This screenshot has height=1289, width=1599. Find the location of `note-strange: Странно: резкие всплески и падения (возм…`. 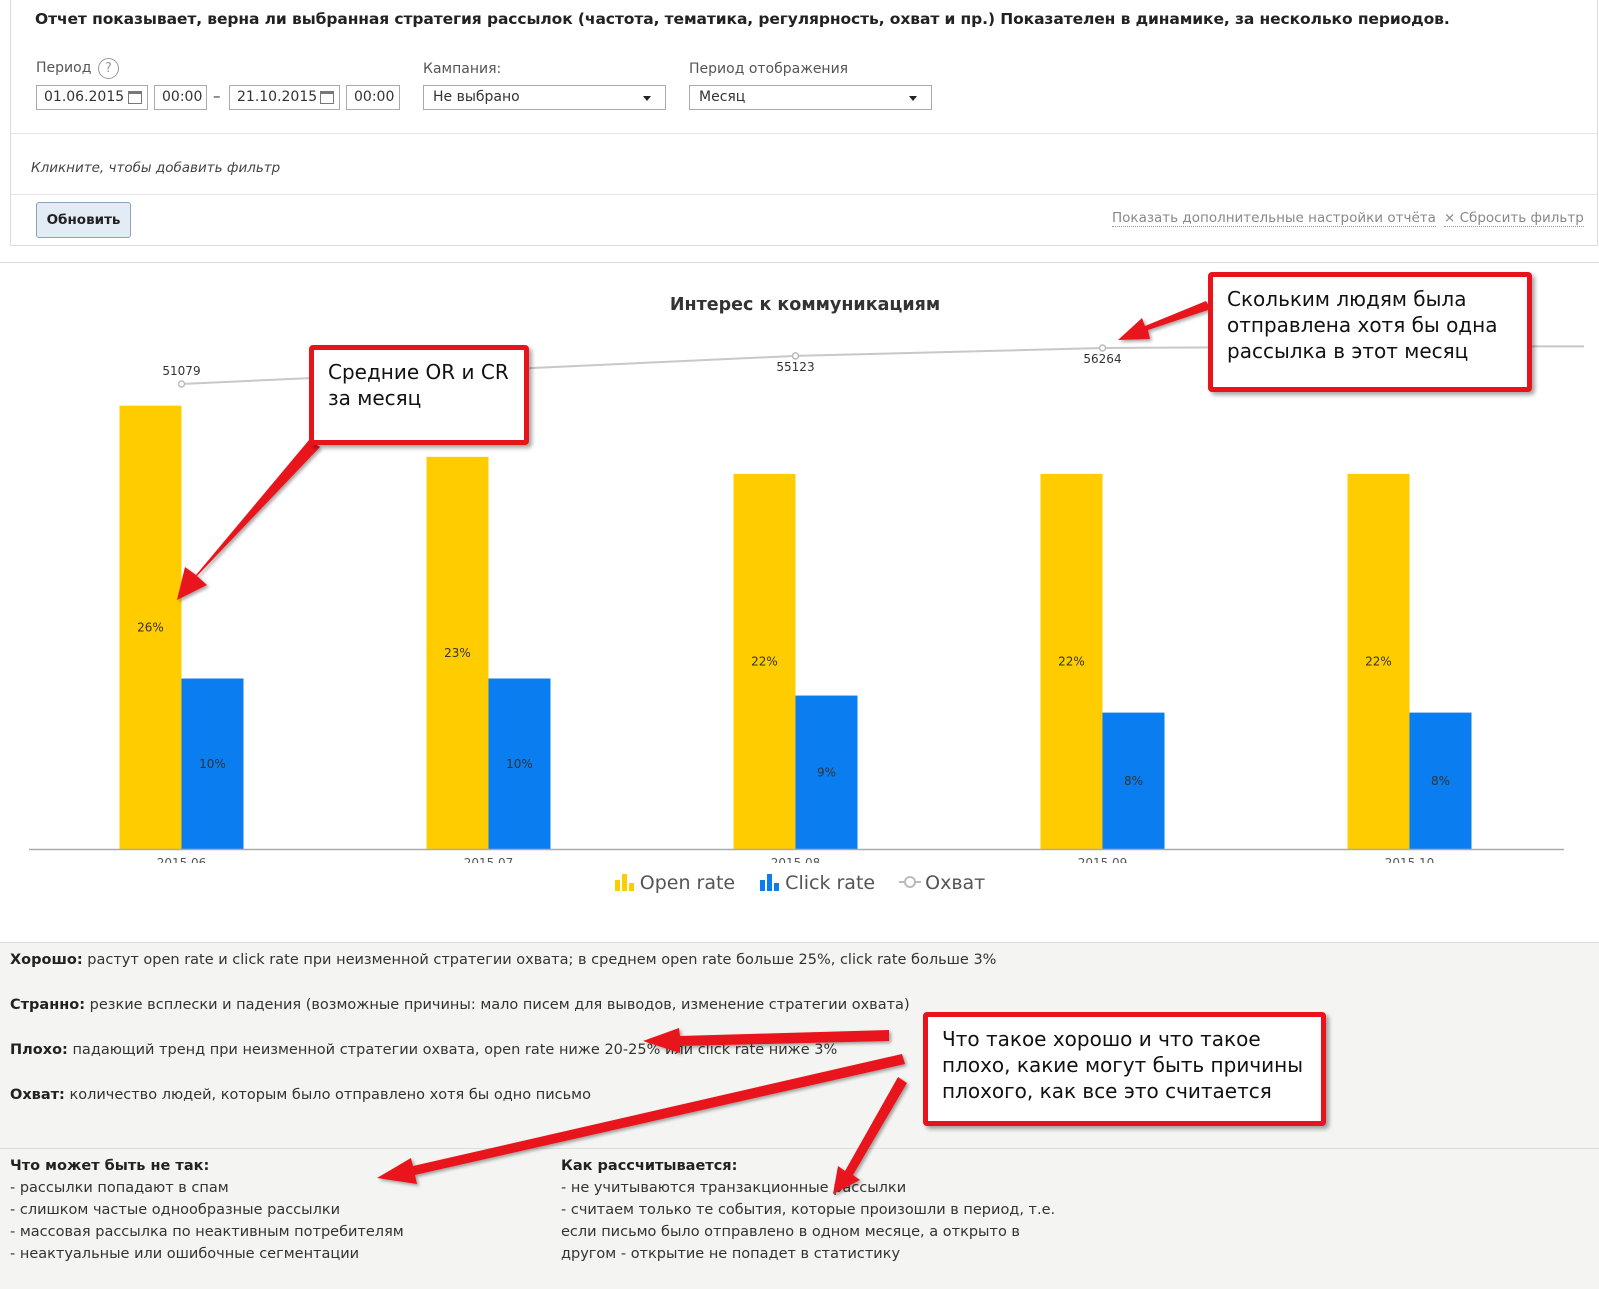

note-strange: Странно: резкие всплески и падения (возм… is located at coordinates (460, 1005).